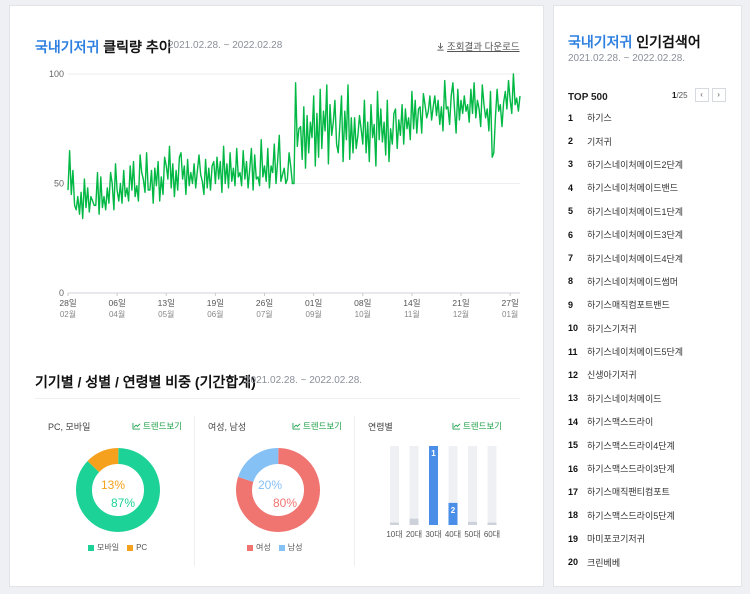  What do you see at coordinates (625, 561) in the screenshot?
I see `list-item: 20 크린베베` at bounding box center [625, 561].